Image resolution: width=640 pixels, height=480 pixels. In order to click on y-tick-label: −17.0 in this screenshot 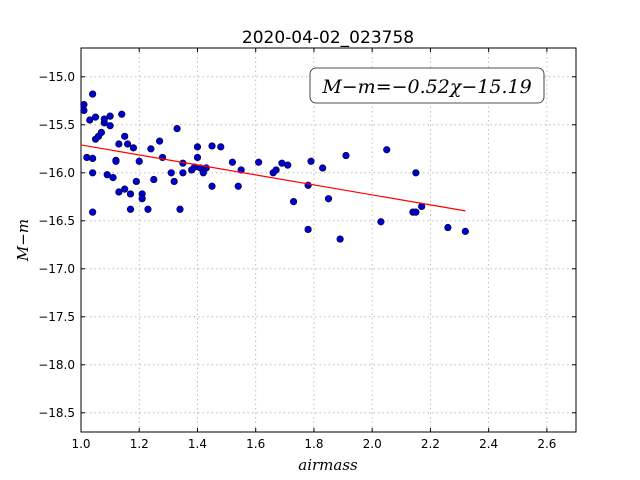, I will do `click(56, 269)`.